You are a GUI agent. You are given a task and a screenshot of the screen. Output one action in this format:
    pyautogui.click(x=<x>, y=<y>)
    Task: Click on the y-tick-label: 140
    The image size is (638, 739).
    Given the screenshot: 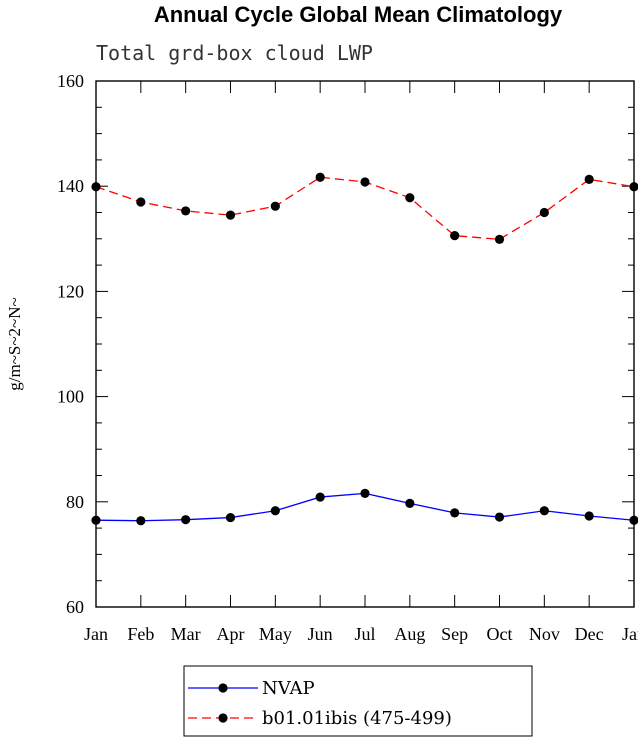 What is the action you would take?
    pyautogui.click(x=70, y=186)
    